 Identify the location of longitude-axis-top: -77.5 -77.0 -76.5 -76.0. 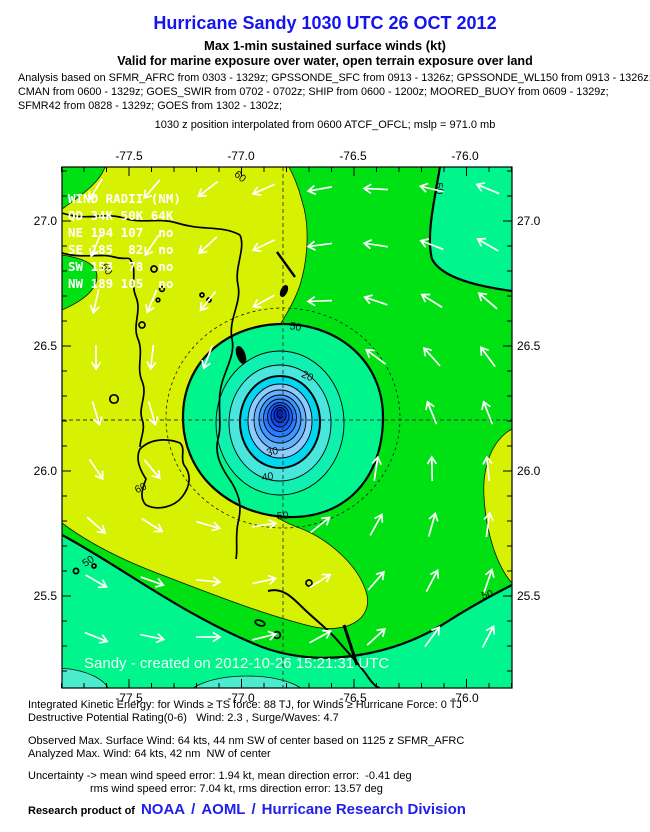
(297, 156).